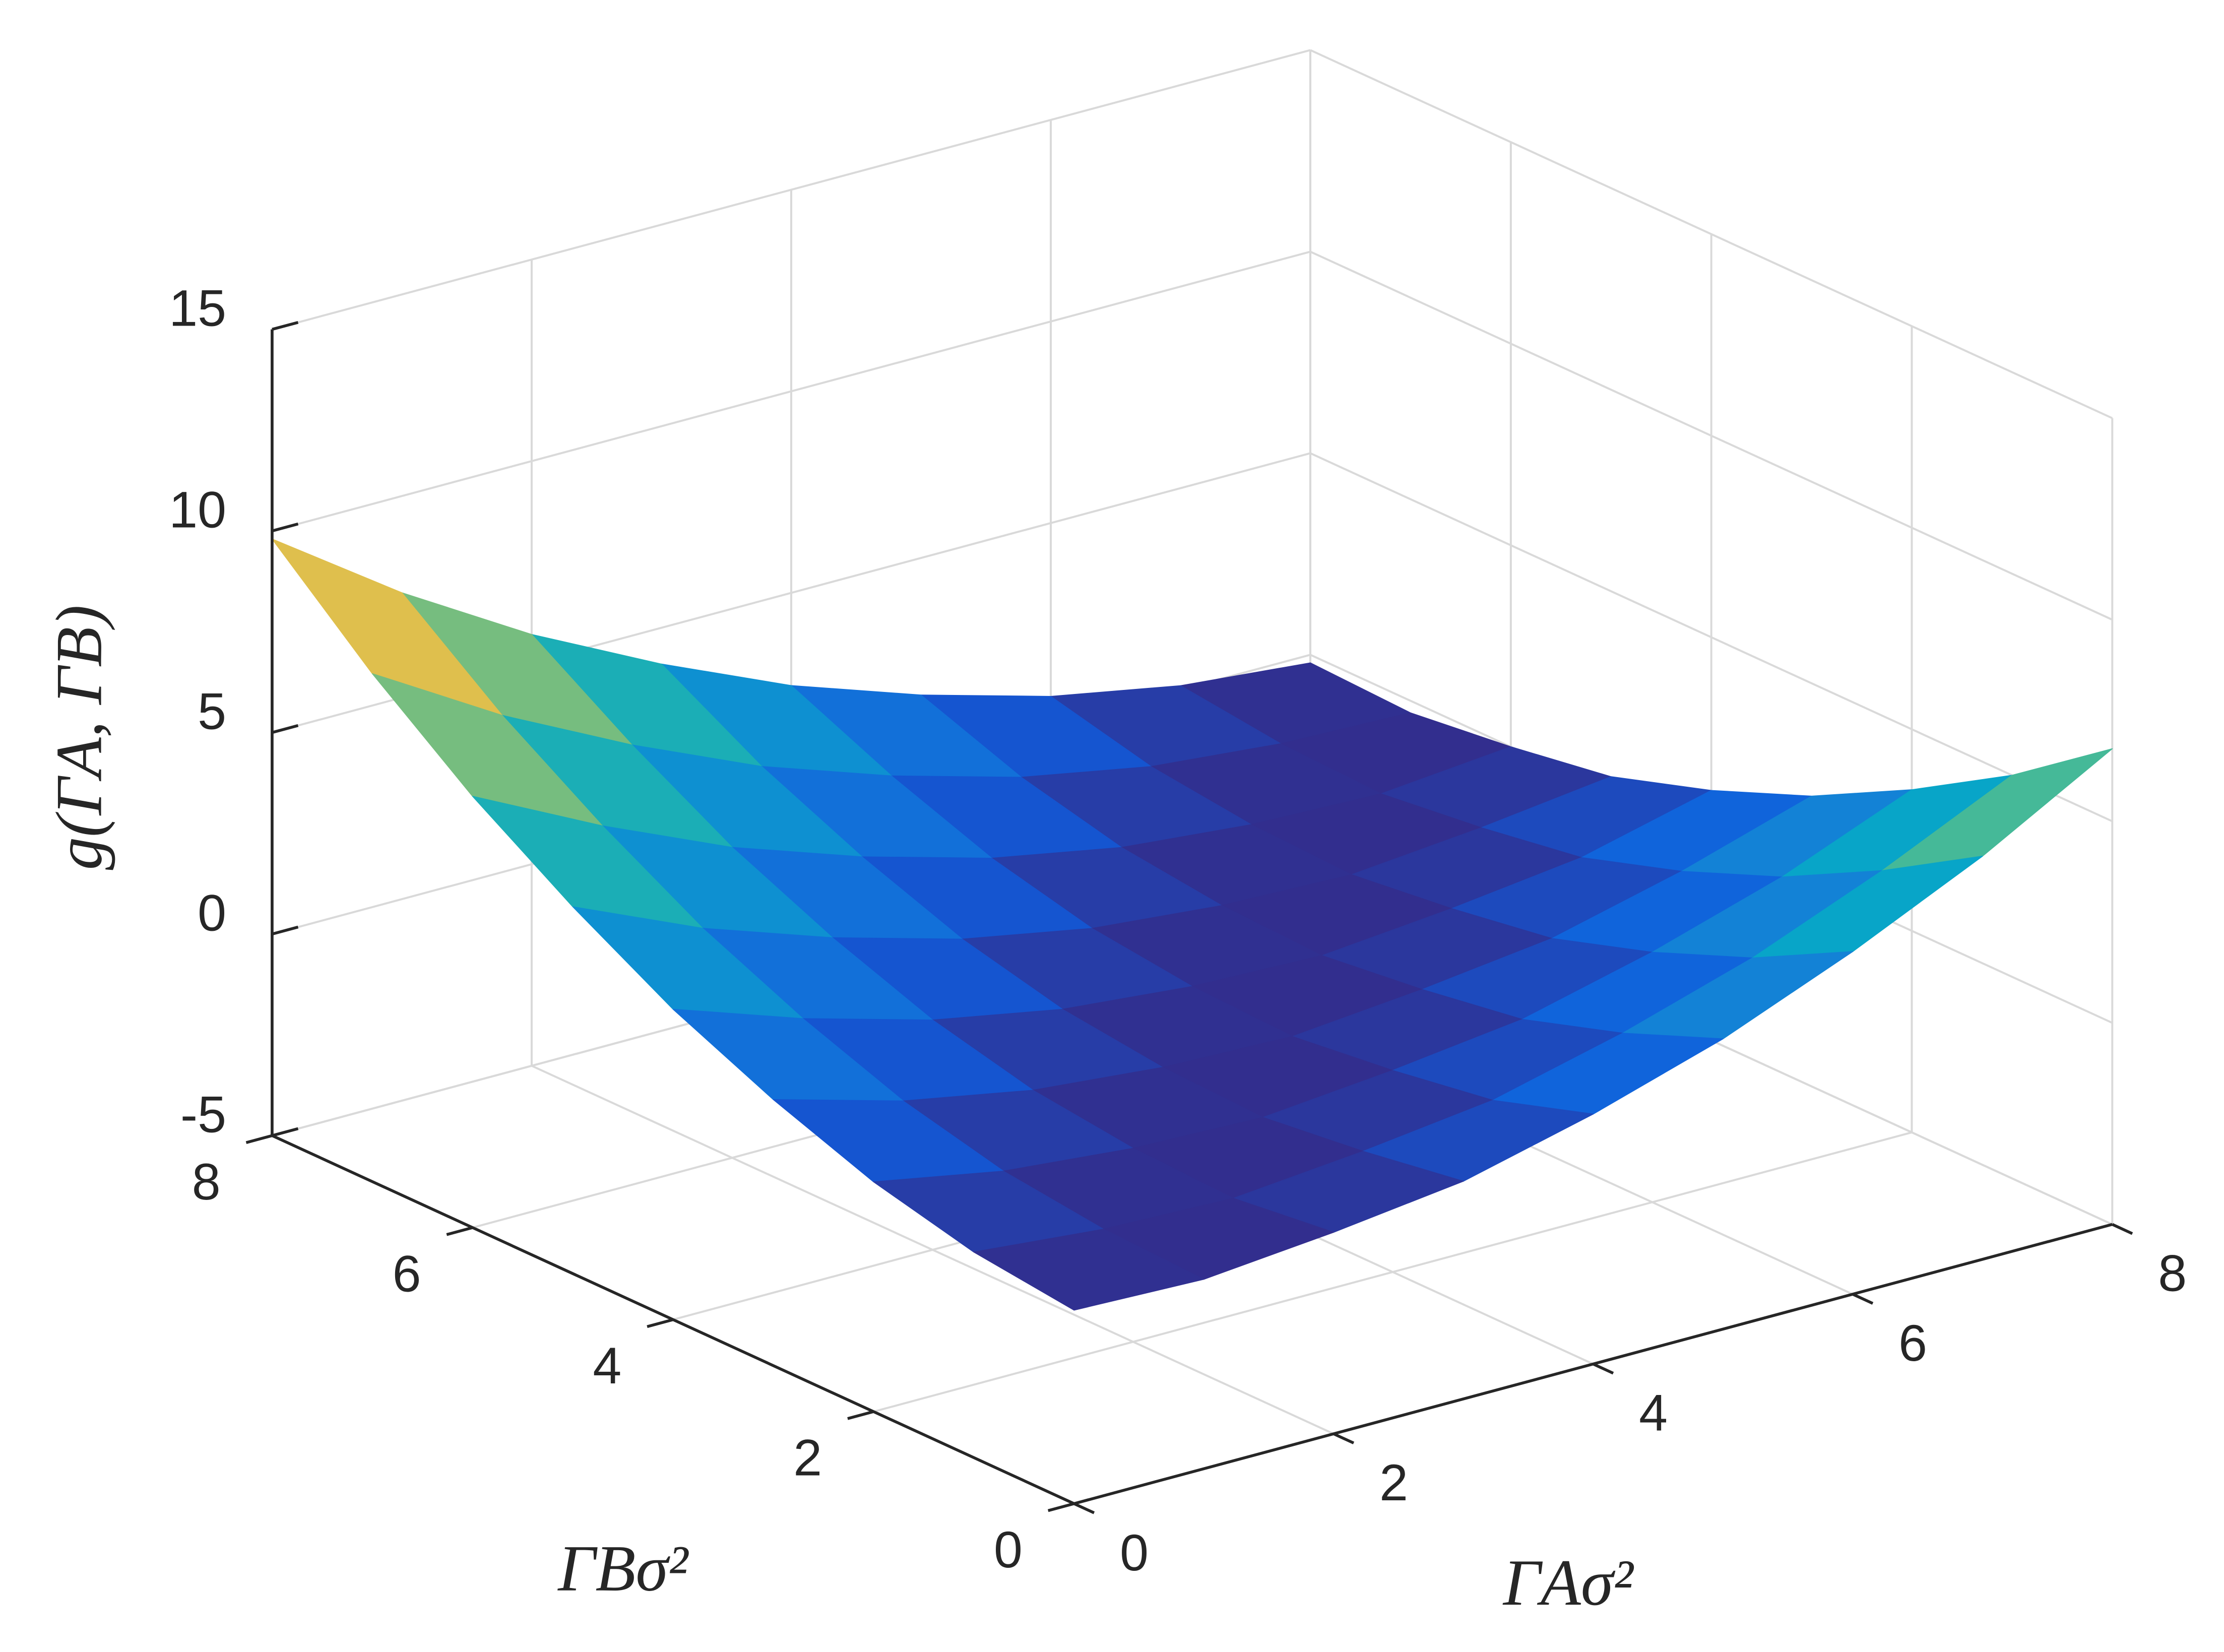 Image resolution: width=2224 pixels, height=1652 pixels. What do you see at coordinates (79, 737) in the screenshot?
I see `z-axis-label: g(ΓA, ΓB)` at bounding box center [79, 737].